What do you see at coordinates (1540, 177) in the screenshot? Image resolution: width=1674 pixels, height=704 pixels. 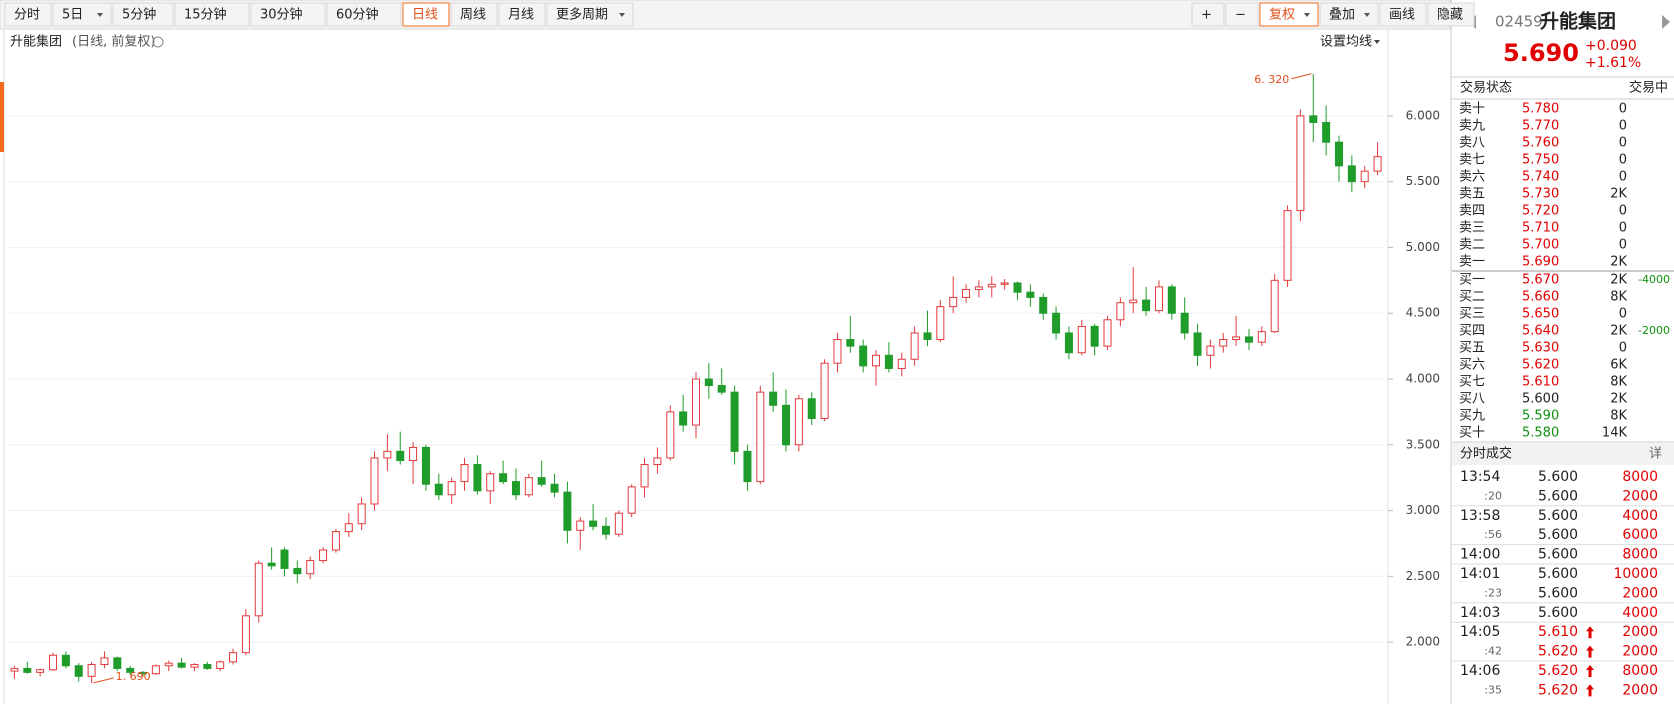 I see `book-price: 5.740` at bounding box center [1540, 177].